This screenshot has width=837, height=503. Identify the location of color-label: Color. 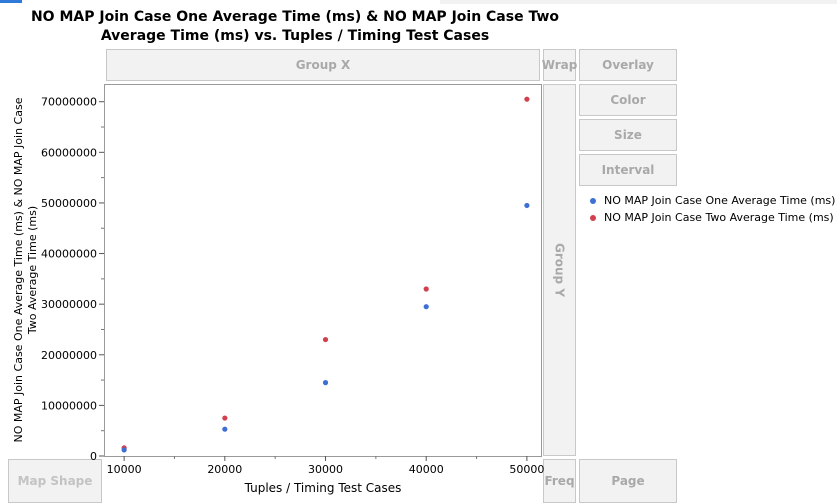
(628, 100).